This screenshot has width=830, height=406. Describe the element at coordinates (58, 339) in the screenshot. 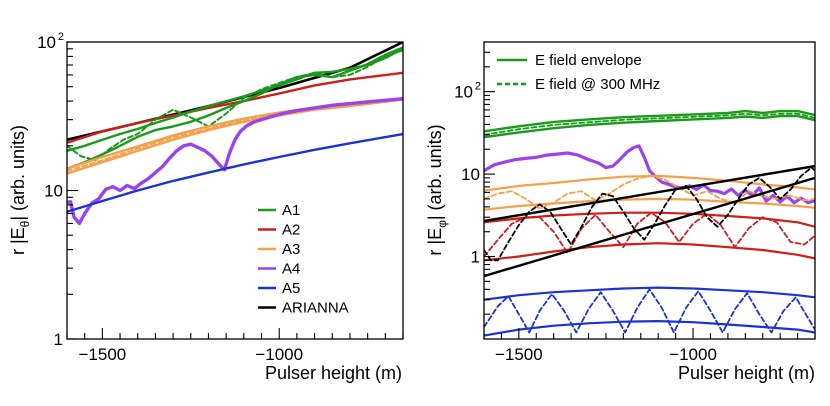

I see `left-y-tick-label-0: 1` at that location.